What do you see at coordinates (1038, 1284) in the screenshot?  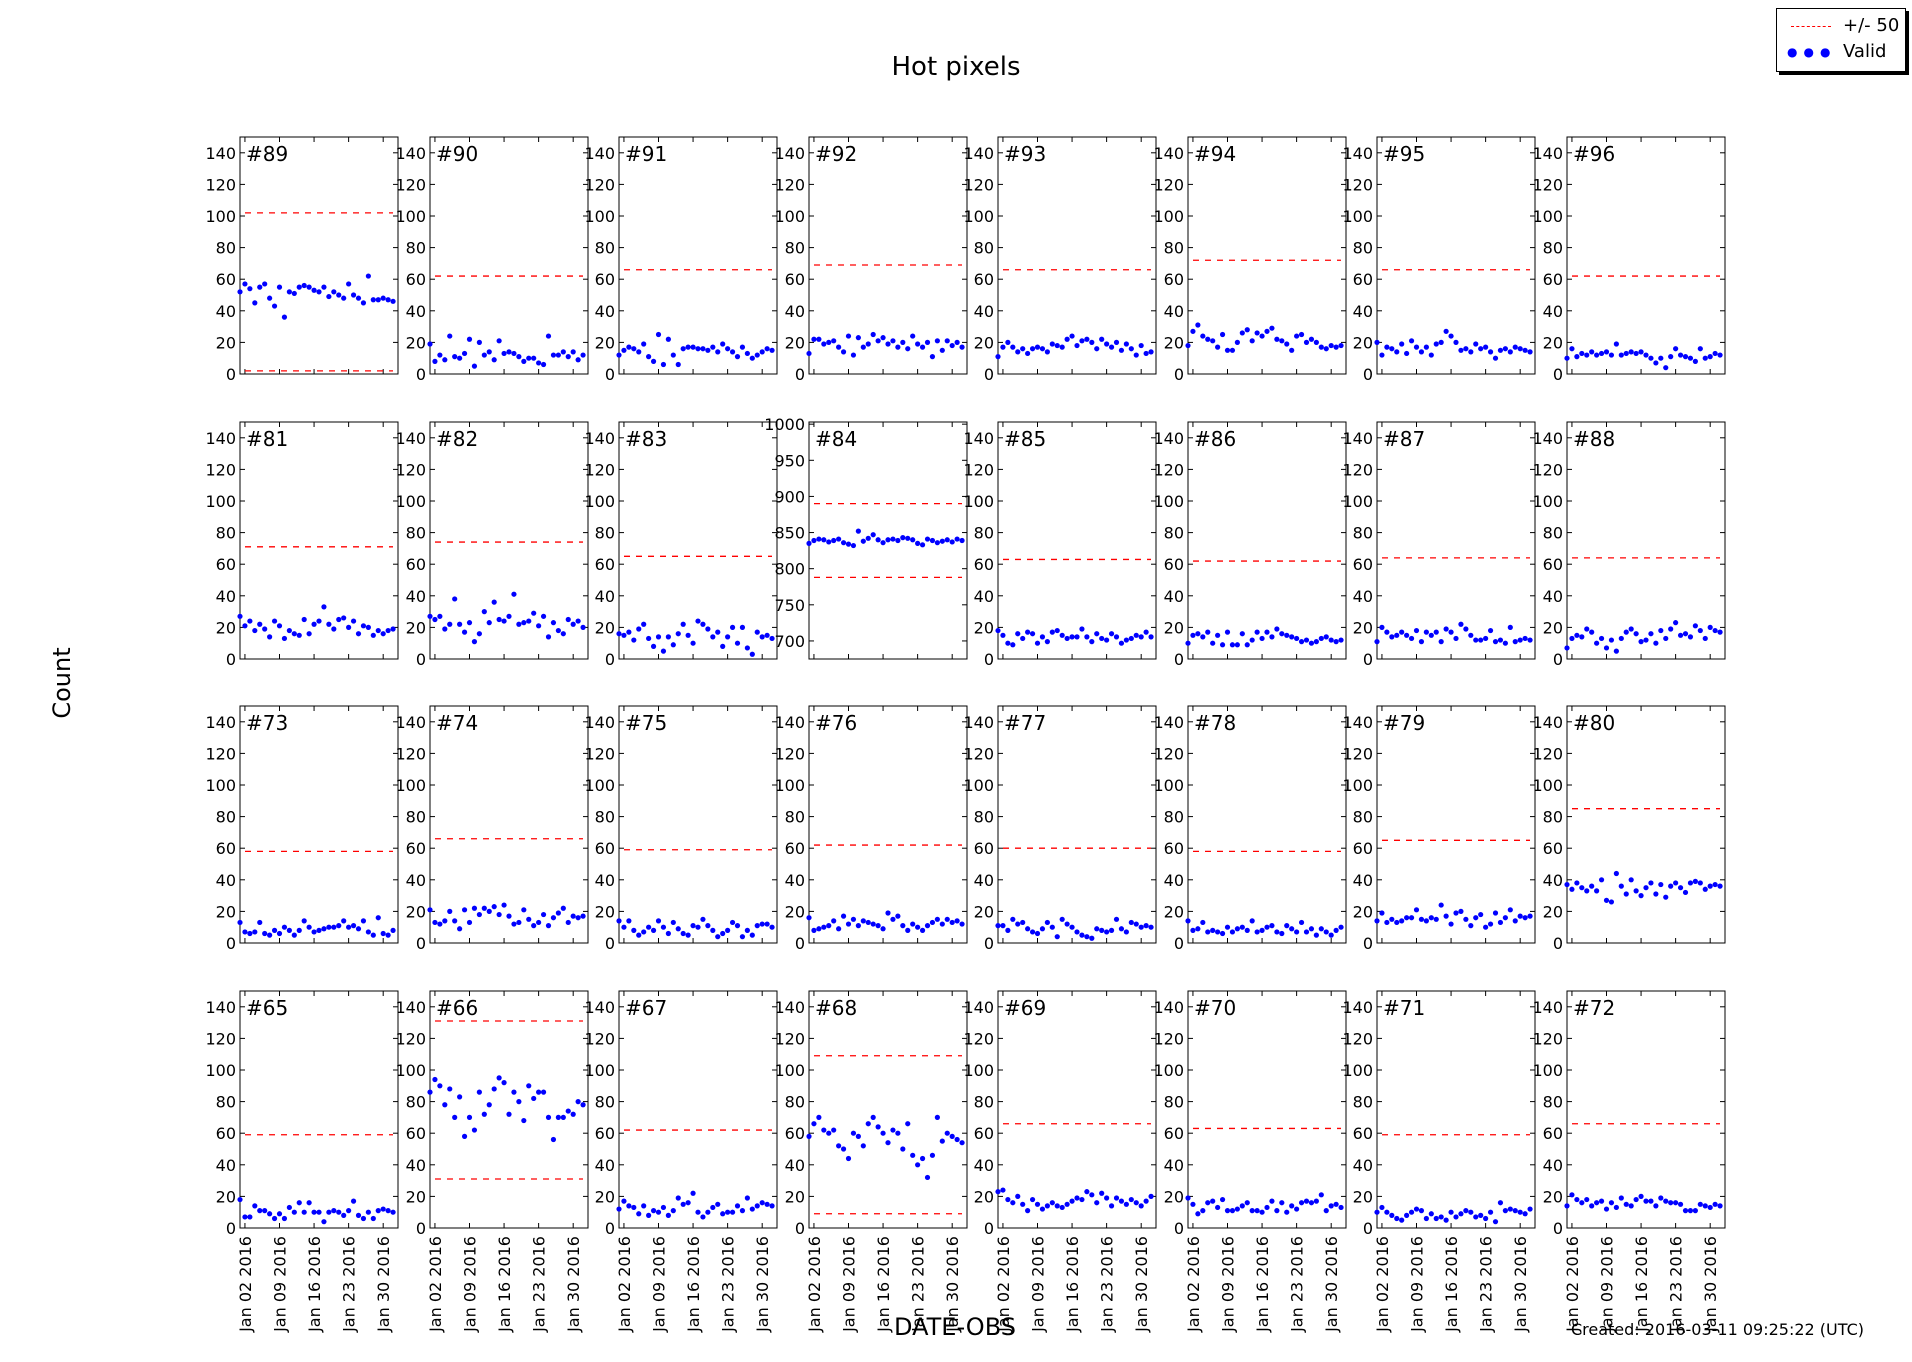 I see `x-tick-label: Jan 09 2016` at bounding box center [1038, 1284].